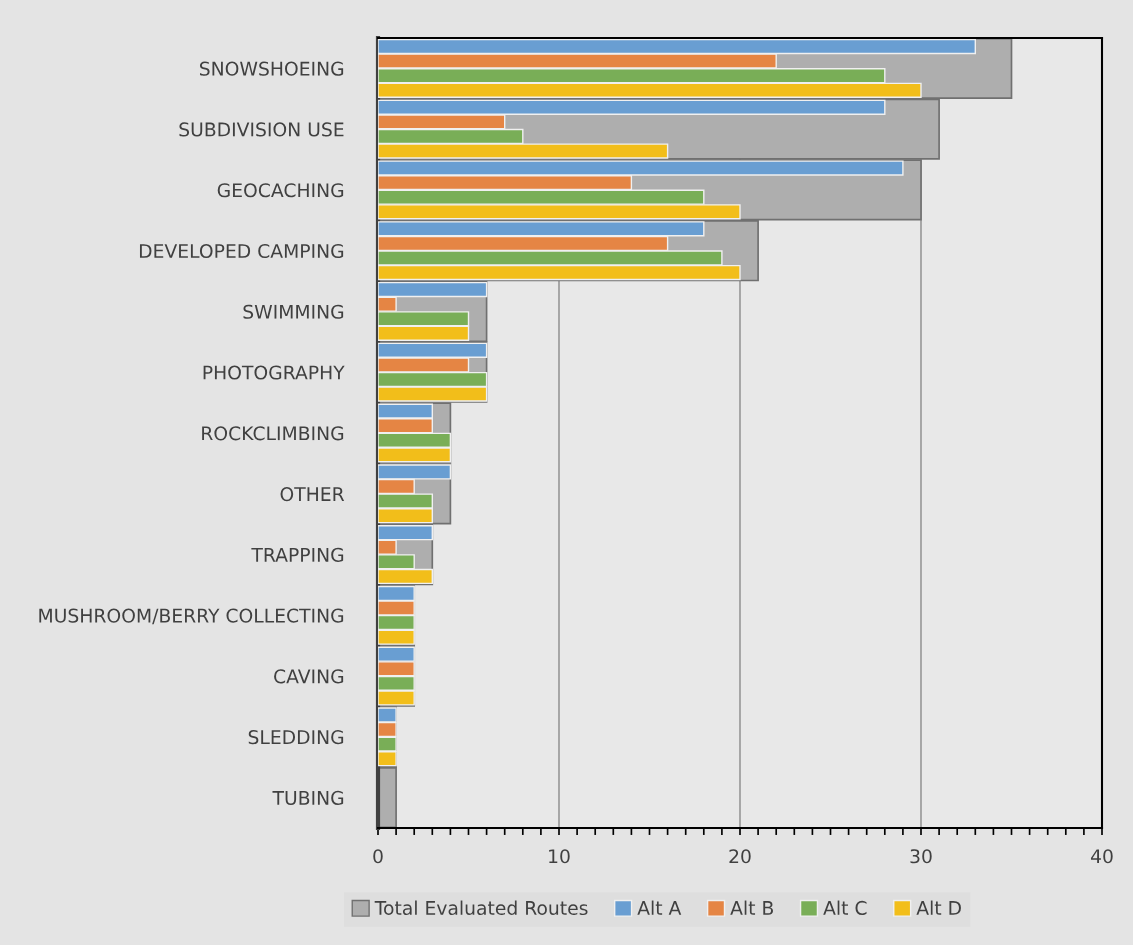 The height and width of the screenshot is (945, 1133). What do you see at coordinates (241, 251) in the screenshot?
I see `y-tick-label: DEVELOPED CAMPING` at bounding box center [241, 251].